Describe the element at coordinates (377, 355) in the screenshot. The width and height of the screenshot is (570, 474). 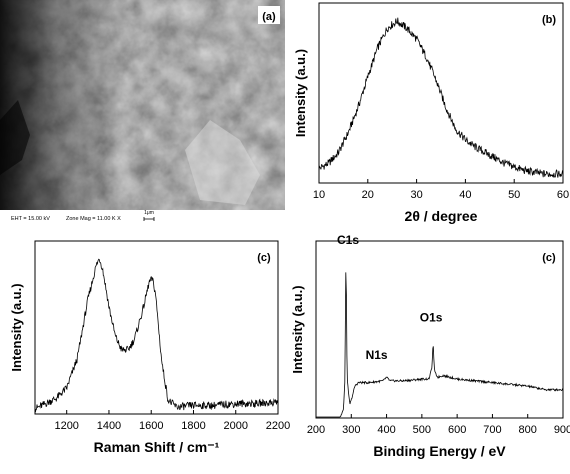
I see `xps-peak-annotation: N1s` at that location.